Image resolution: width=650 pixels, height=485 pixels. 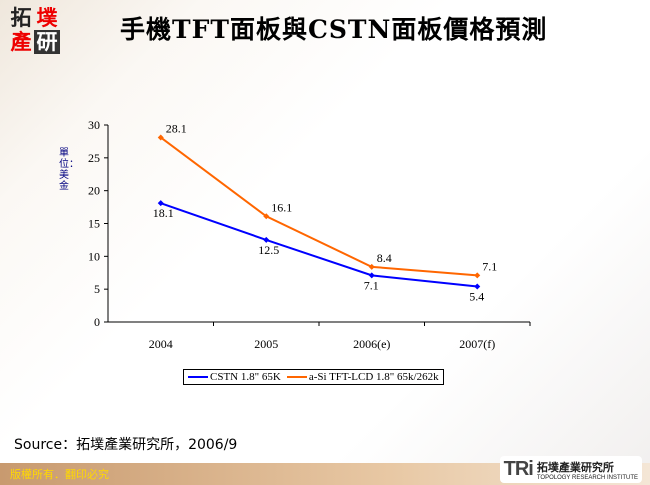 What do you see at coordinates (97, 289) in the screenshot?
I see `y-tick-label: 5` at bounding box center [97, 289].